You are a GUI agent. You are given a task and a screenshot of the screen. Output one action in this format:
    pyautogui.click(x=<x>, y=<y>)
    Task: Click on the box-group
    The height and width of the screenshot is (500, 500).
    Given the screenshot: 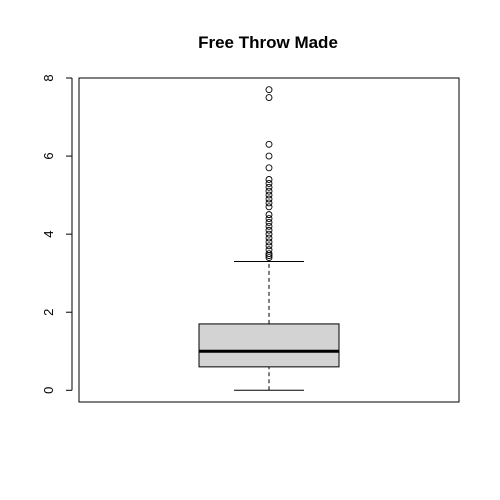 What is the action you would take?
    pyautogui.click(x=269, y=325)
    